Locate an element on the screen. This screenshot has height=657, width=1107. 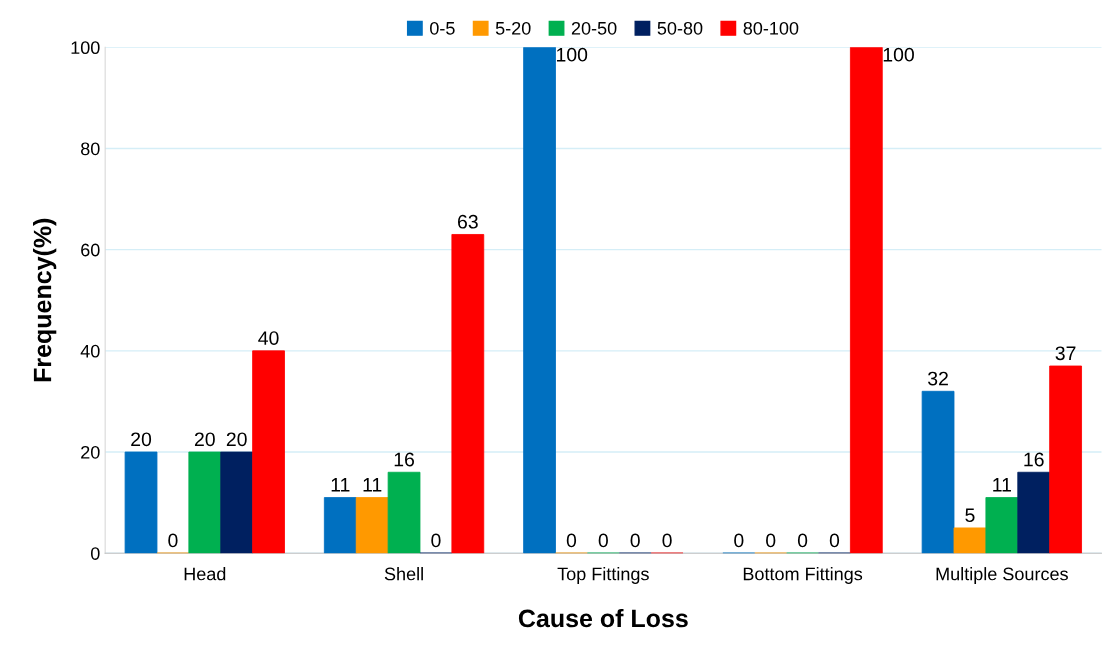
legend-label: 50-80 is located at coordinates (680, 28).